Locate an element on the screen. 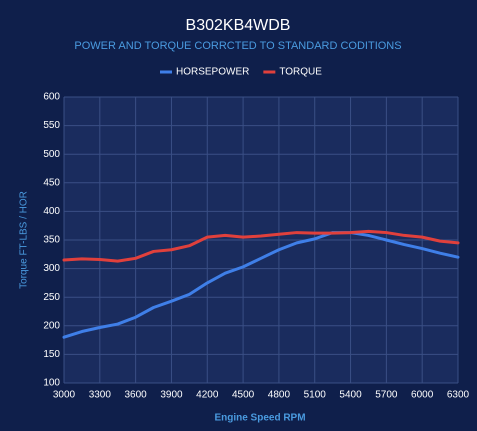 The width and height of the screenshot is (477, 431). y-tick-label: 600 is located at coordinates (51, 97).